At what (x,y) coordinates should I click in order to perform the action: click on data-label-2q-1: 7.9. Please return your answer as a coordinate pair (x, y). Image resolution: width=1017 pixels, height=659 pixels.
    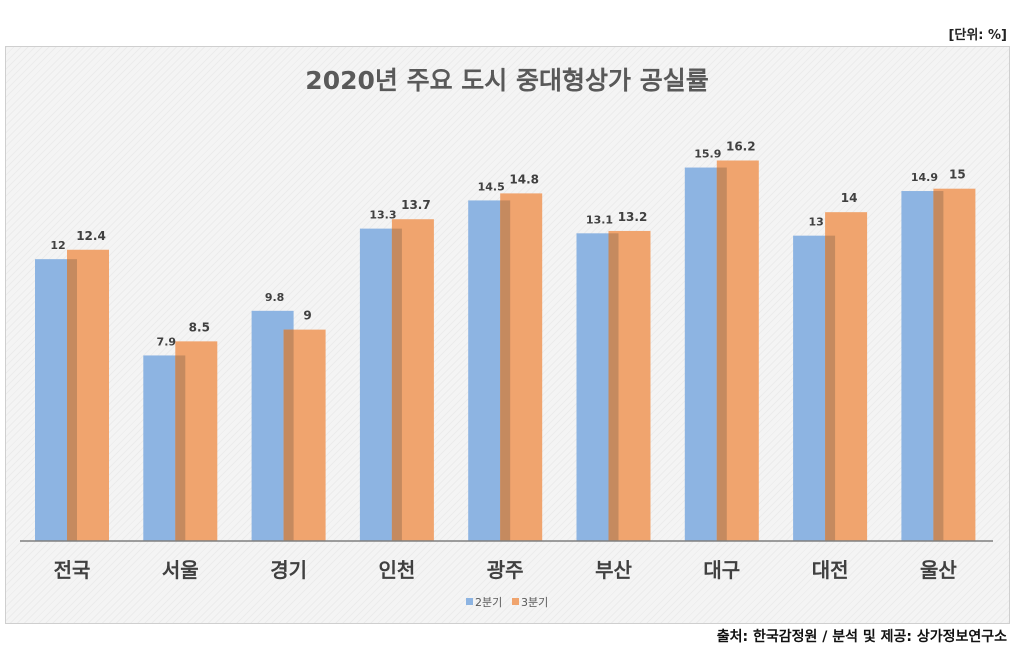
    Looking at the image, I should click on (167, 341).